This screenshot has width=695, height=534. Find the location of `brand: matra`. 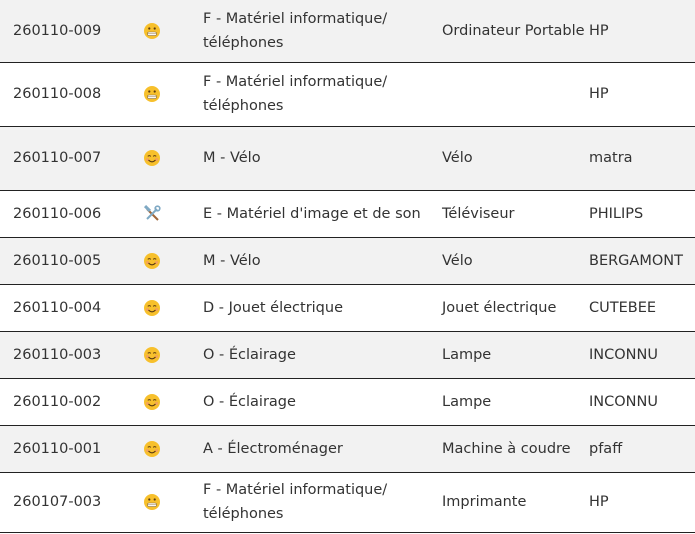

brand: matra is located at coordinates (611, 158).